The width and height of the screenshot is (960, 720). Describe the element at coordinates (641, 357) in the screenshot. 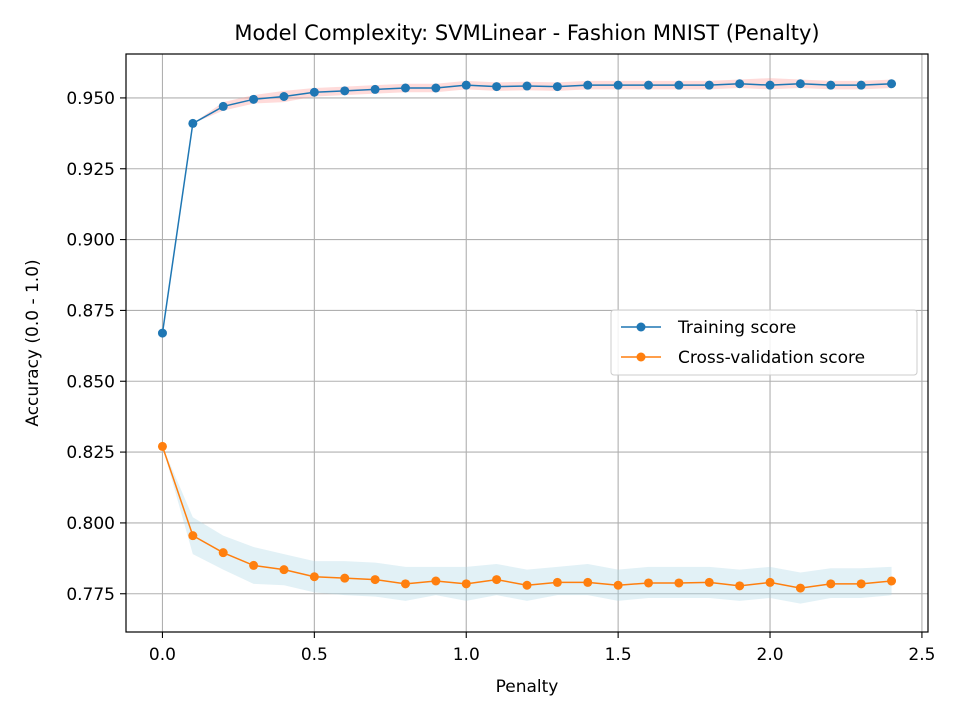

I see `legend-marker-cross-validation` at that location.